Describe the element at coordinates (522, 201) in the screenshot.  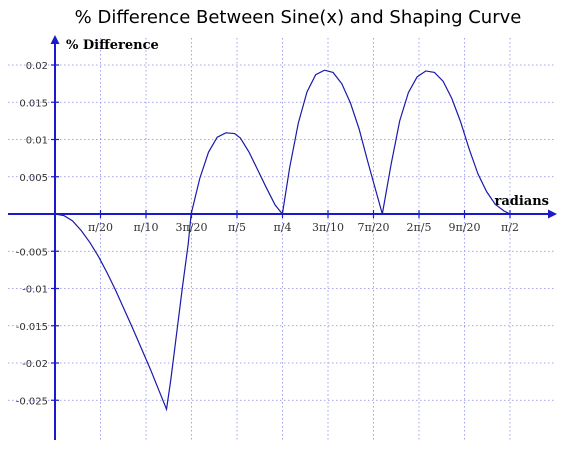
I see `x-axis-label: radians` at that location.